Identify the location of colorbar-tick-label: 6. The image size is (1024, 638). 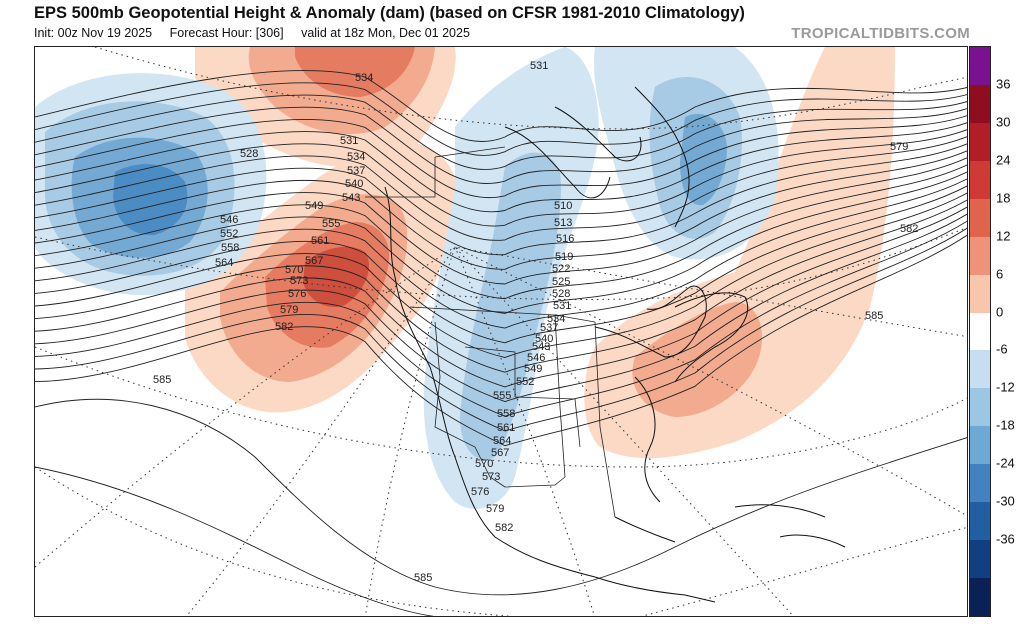
(1000, 274).